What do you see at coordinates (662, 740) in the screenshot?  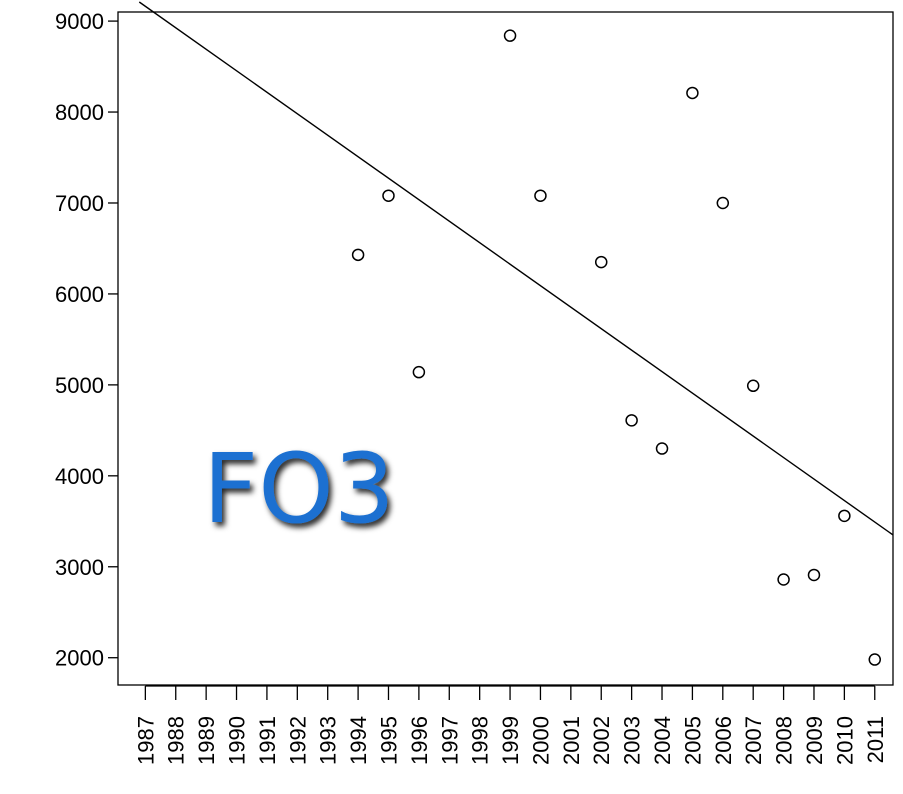 I see `x-tick-label: 2004` at bounding box center [662, 740].